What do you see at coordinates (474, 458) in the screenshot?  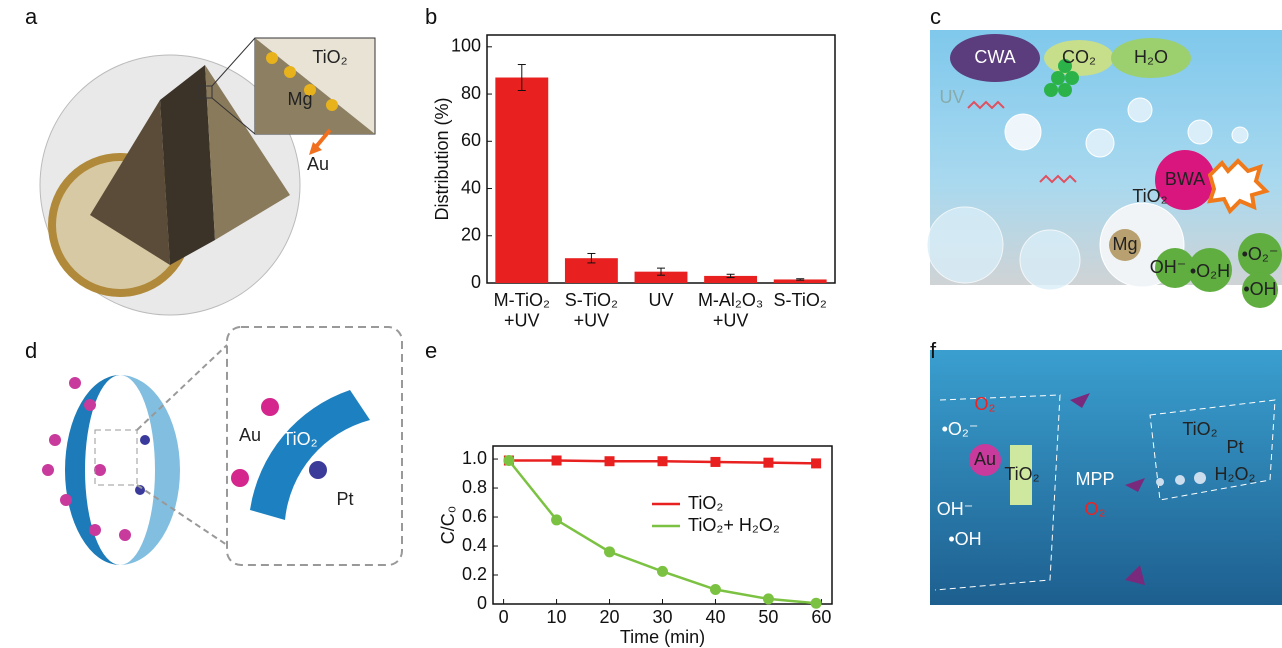 I see `y-tick-label: 1.0` at bounding box center [474, 458].